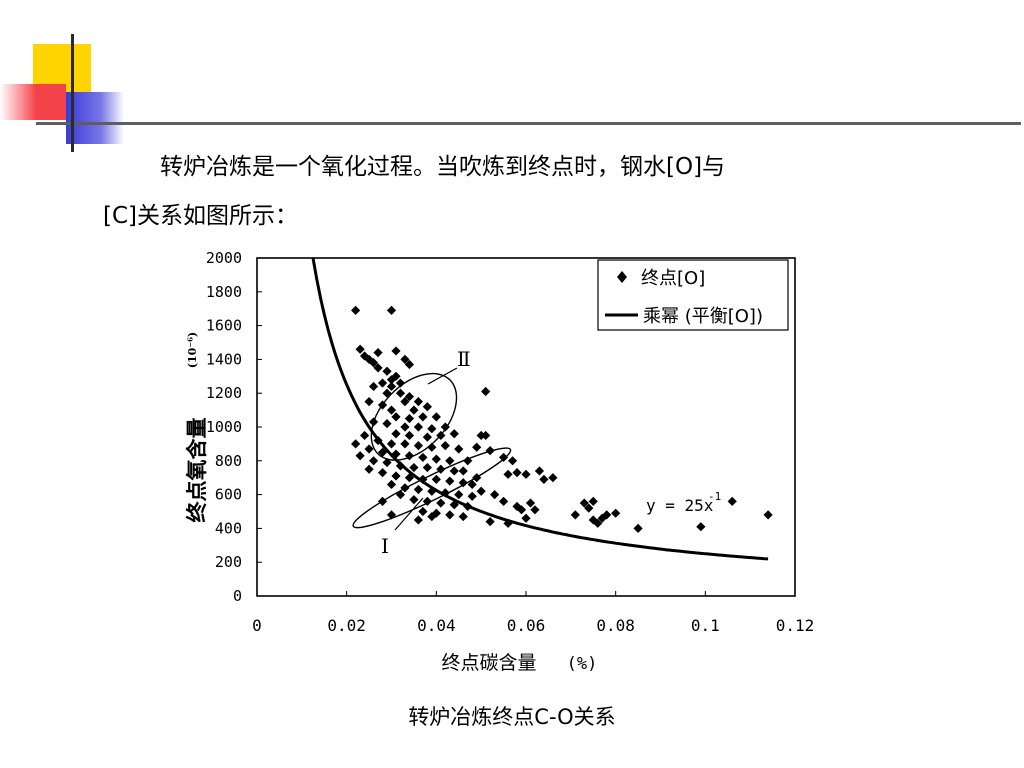 The width and height of the screenshot is (1024, 768). What do you see at coordinates (224, 427) in the screenshot?
I see `y-tick-label: 1000` at bounding box center [224, 427].